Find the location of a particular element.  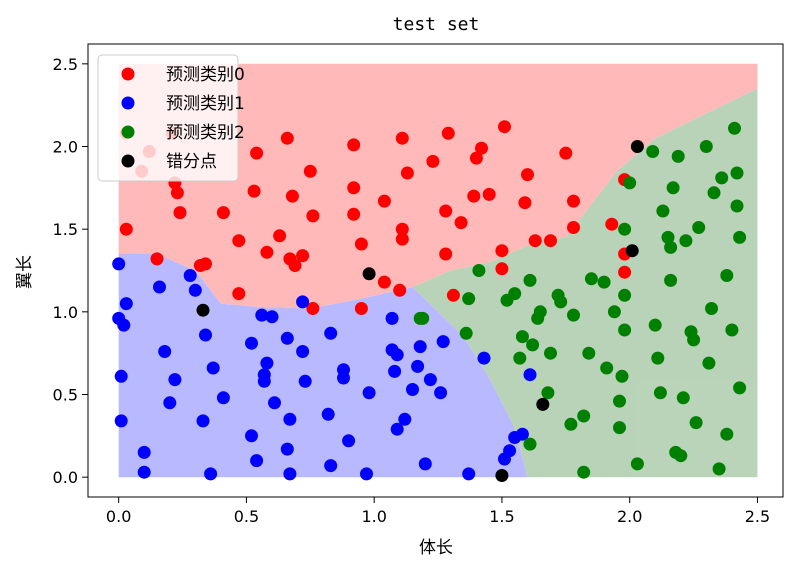

x-tick-label: 1.5 is located at coordinates (501, 516).